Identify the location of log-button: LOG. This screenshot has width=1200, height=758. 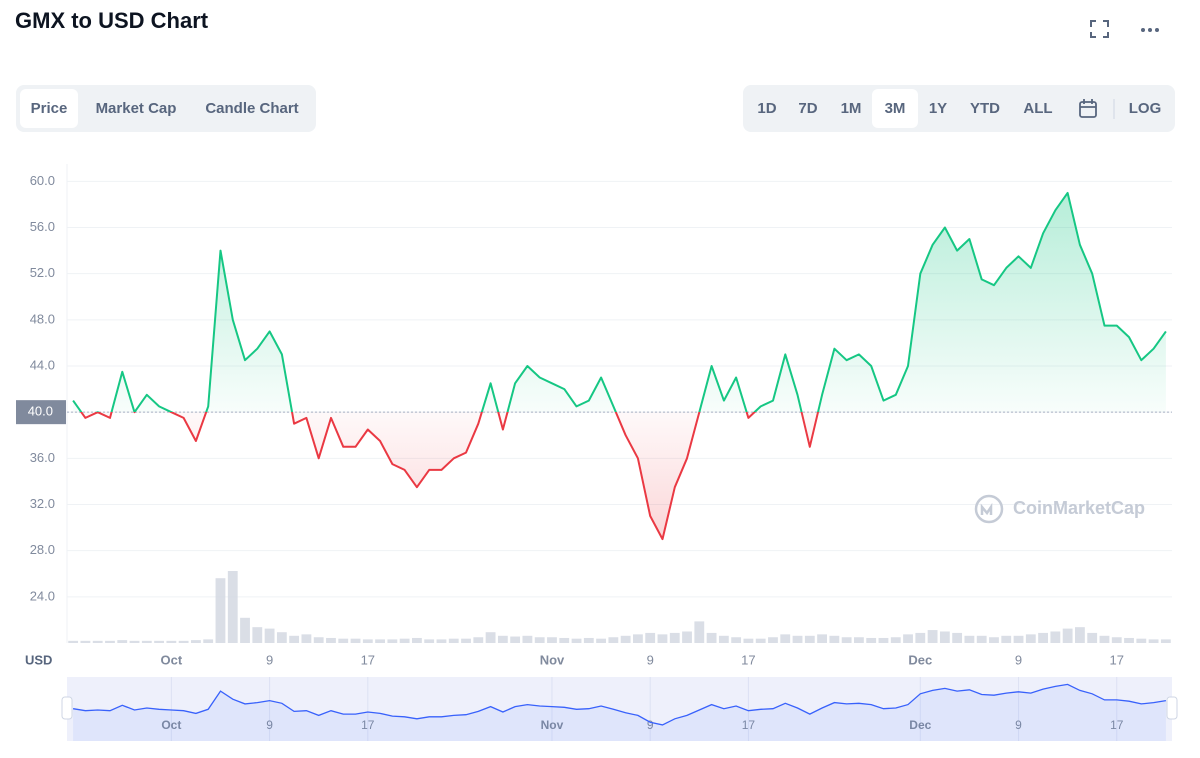
(1145, 108).